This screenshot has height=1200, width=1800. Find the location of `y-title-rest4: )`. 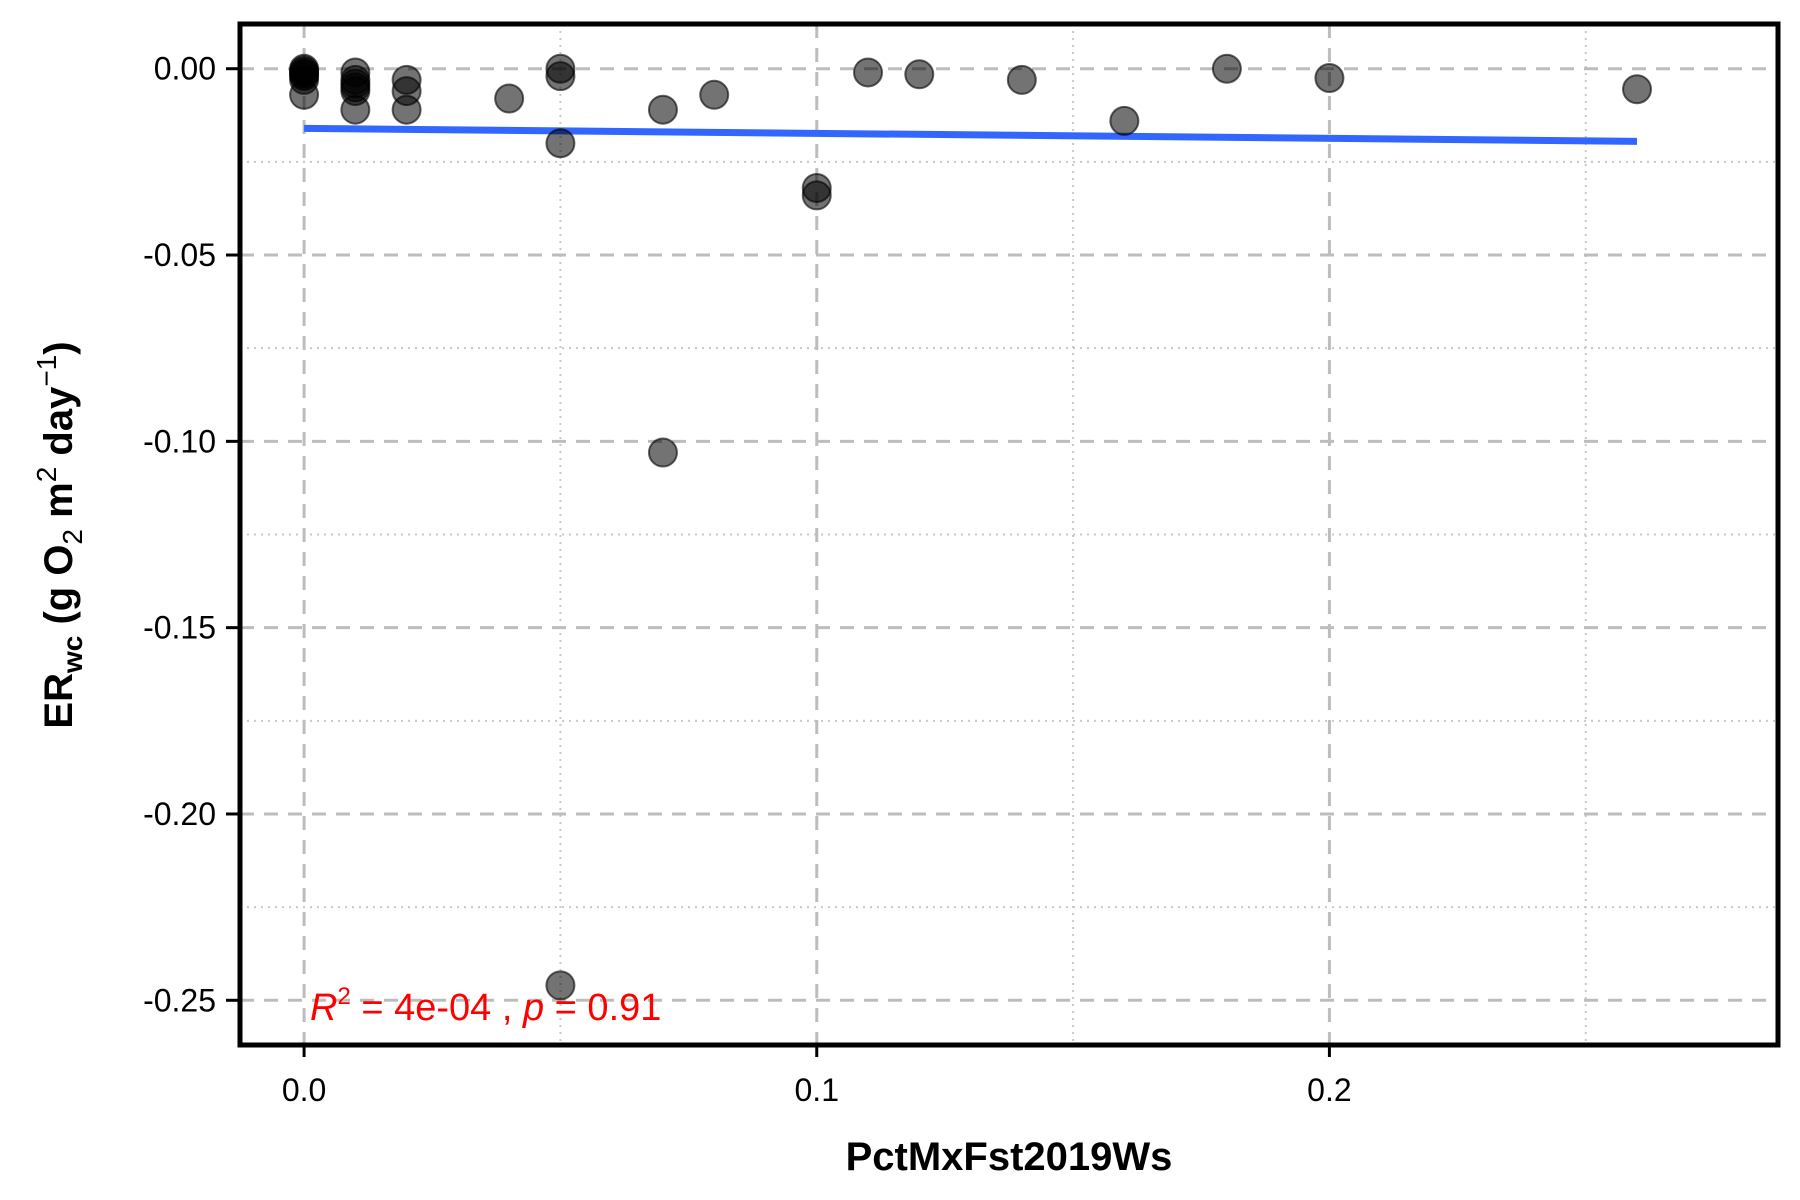

y-title-rest4: ) is located at coordinates (59, 347).